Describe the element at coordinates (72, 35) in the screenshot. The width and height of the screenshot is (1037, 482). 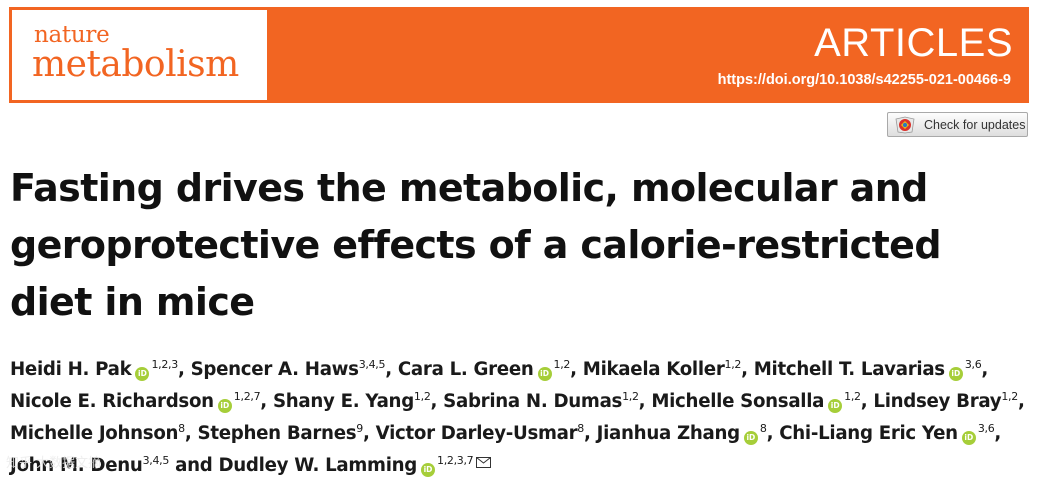
I see `logo-nature-text: nature` at that location.